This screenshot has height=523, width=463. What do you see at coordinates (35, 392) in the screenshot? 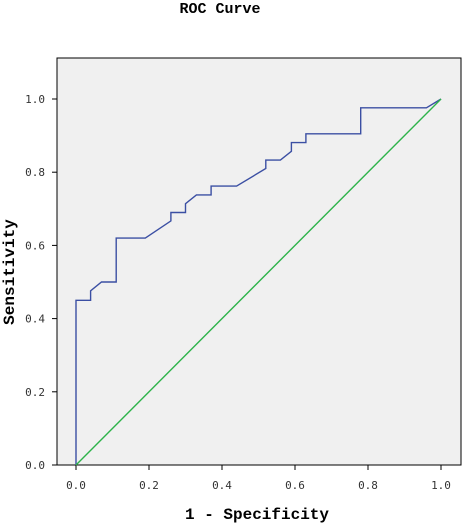
I see `y-tick-label: 0.2` at bounding box center [35, 392].